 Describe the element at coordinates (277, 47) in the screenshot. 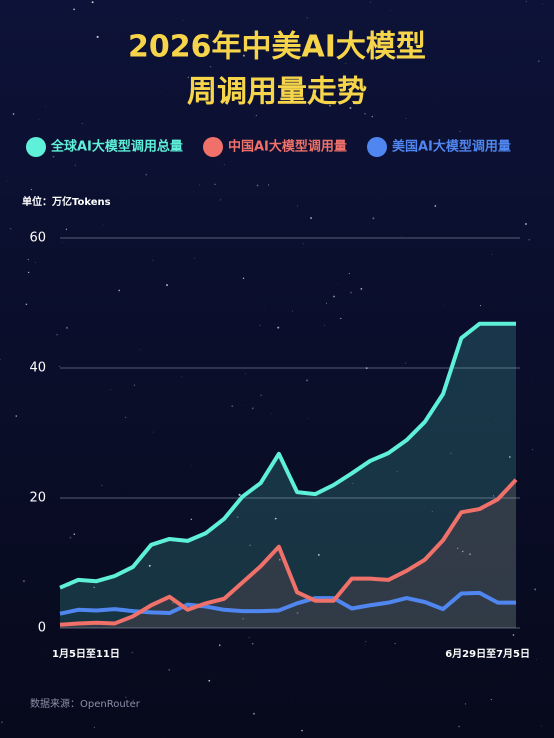

I see `chart-title: 2026年中美AI大模型` at that location.